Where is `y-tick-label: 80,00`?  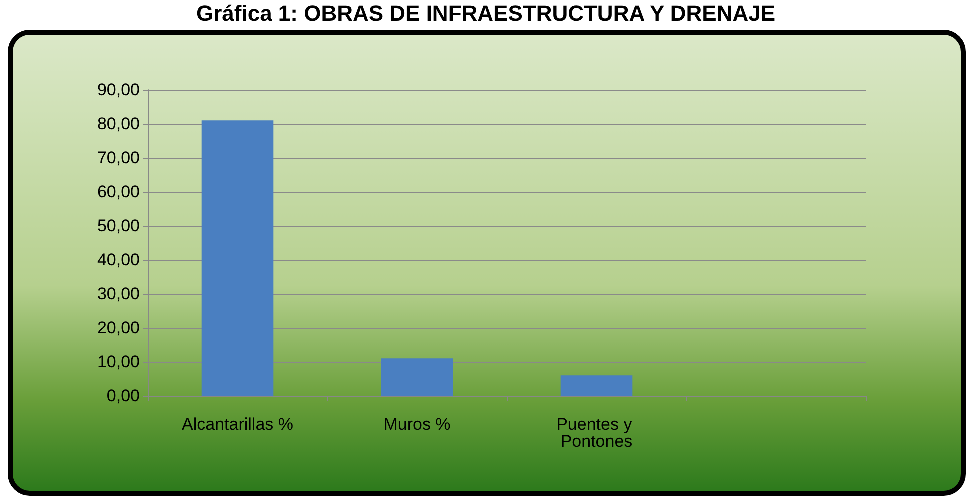 y-tick-label: 80,00 is located at coordinates (118, 124).